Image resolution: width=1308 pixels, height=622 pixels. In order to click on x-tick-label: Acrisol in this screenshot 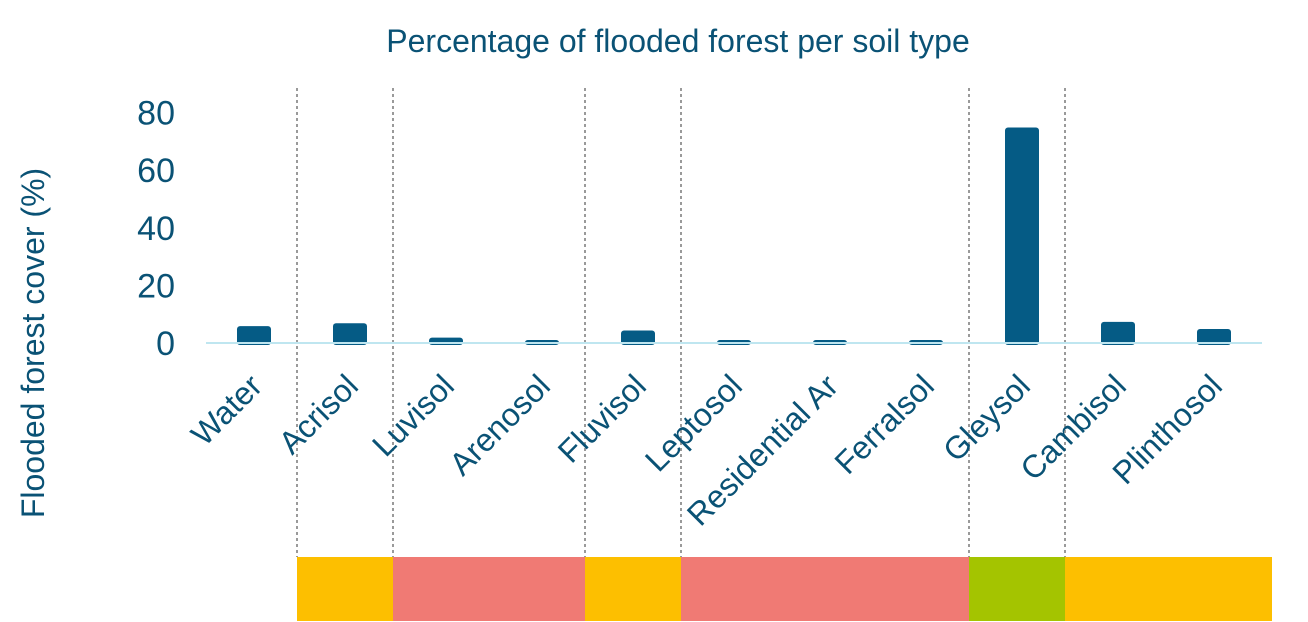, I will do `click(318, 413)`.